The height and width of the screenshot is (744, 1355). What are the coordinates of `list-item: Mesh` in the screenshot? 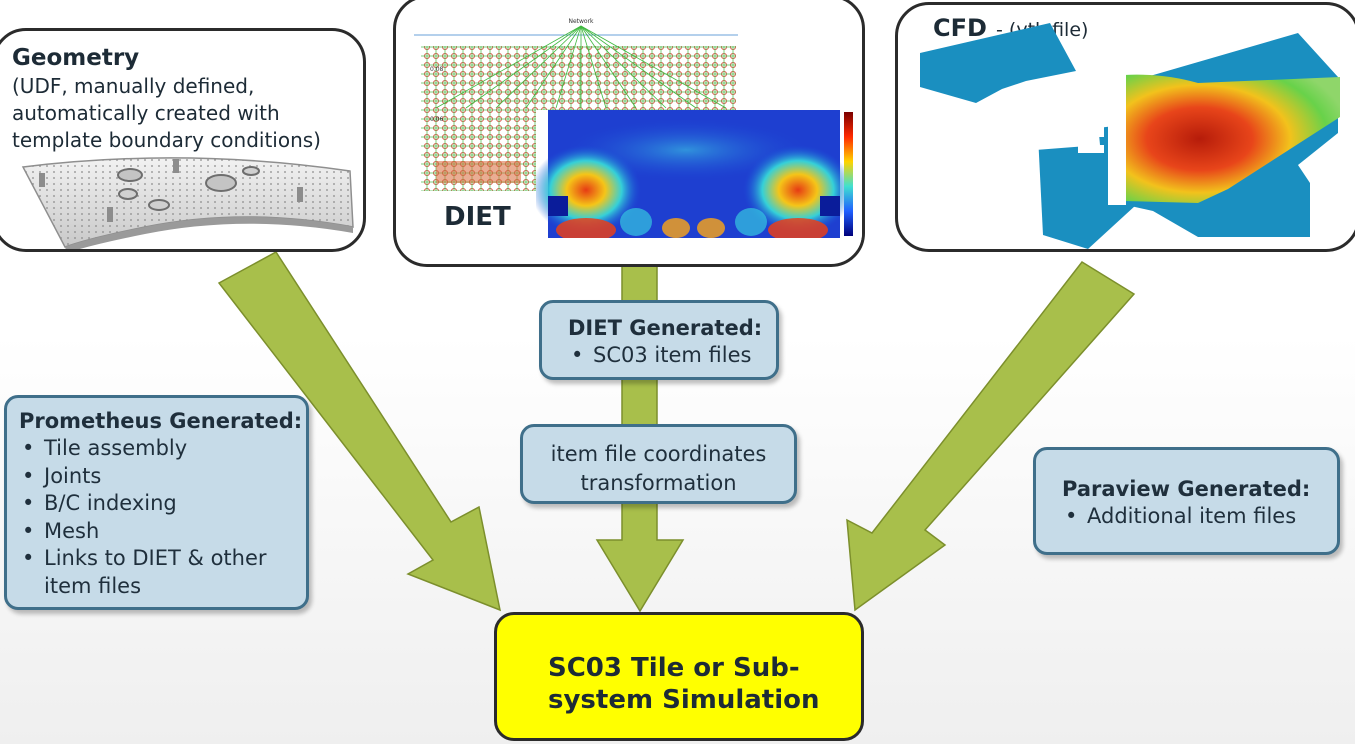 It's located at (162, 532).